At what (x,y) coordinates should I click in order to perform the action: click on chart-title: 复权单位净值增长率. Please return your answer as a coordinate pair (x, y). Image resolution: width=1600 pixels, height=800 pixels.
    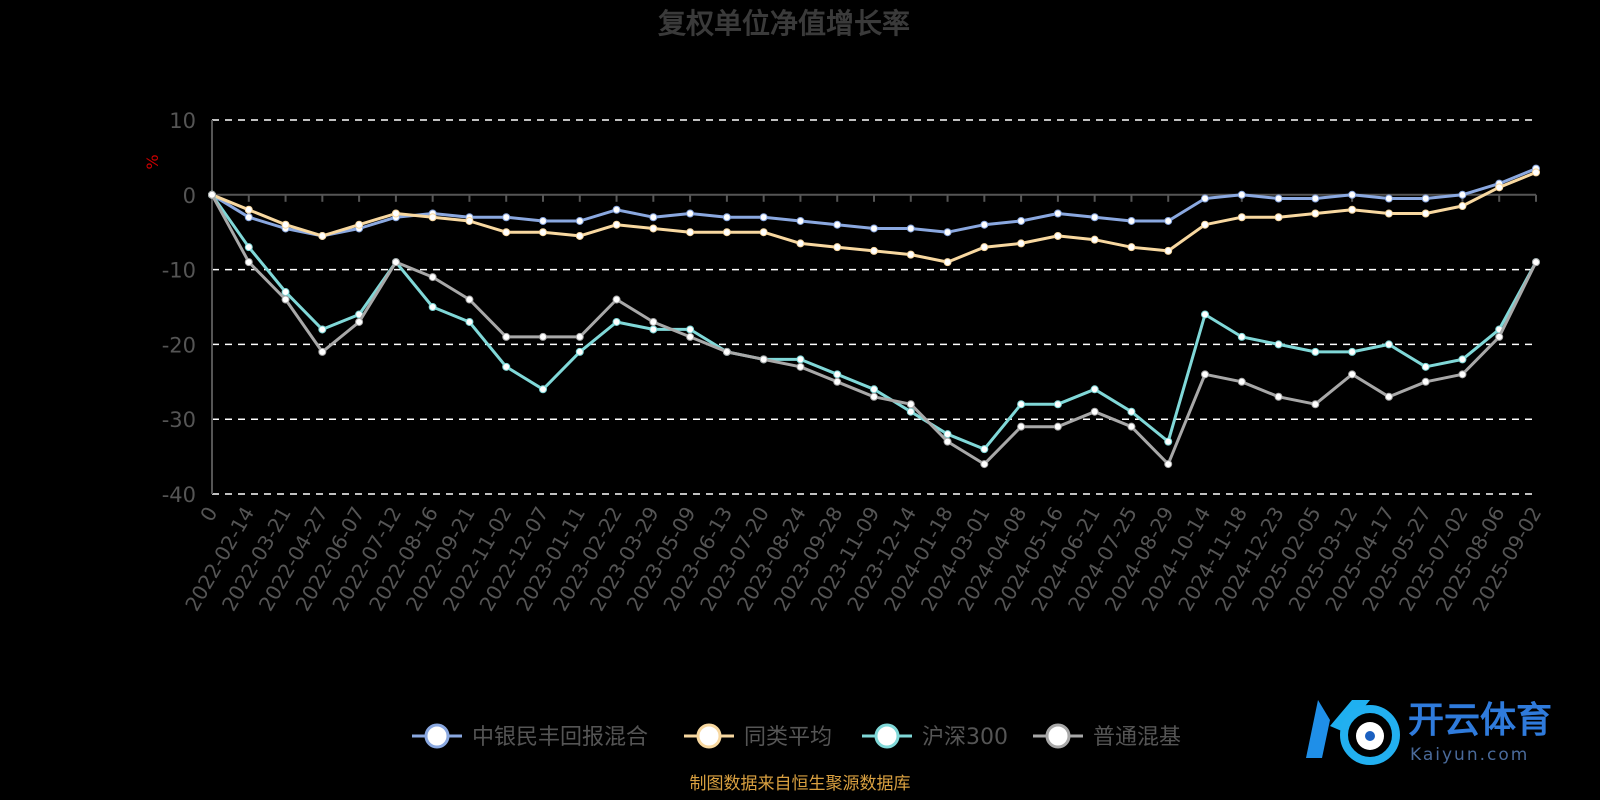
    Looking at the image, I should click on (784, 23).